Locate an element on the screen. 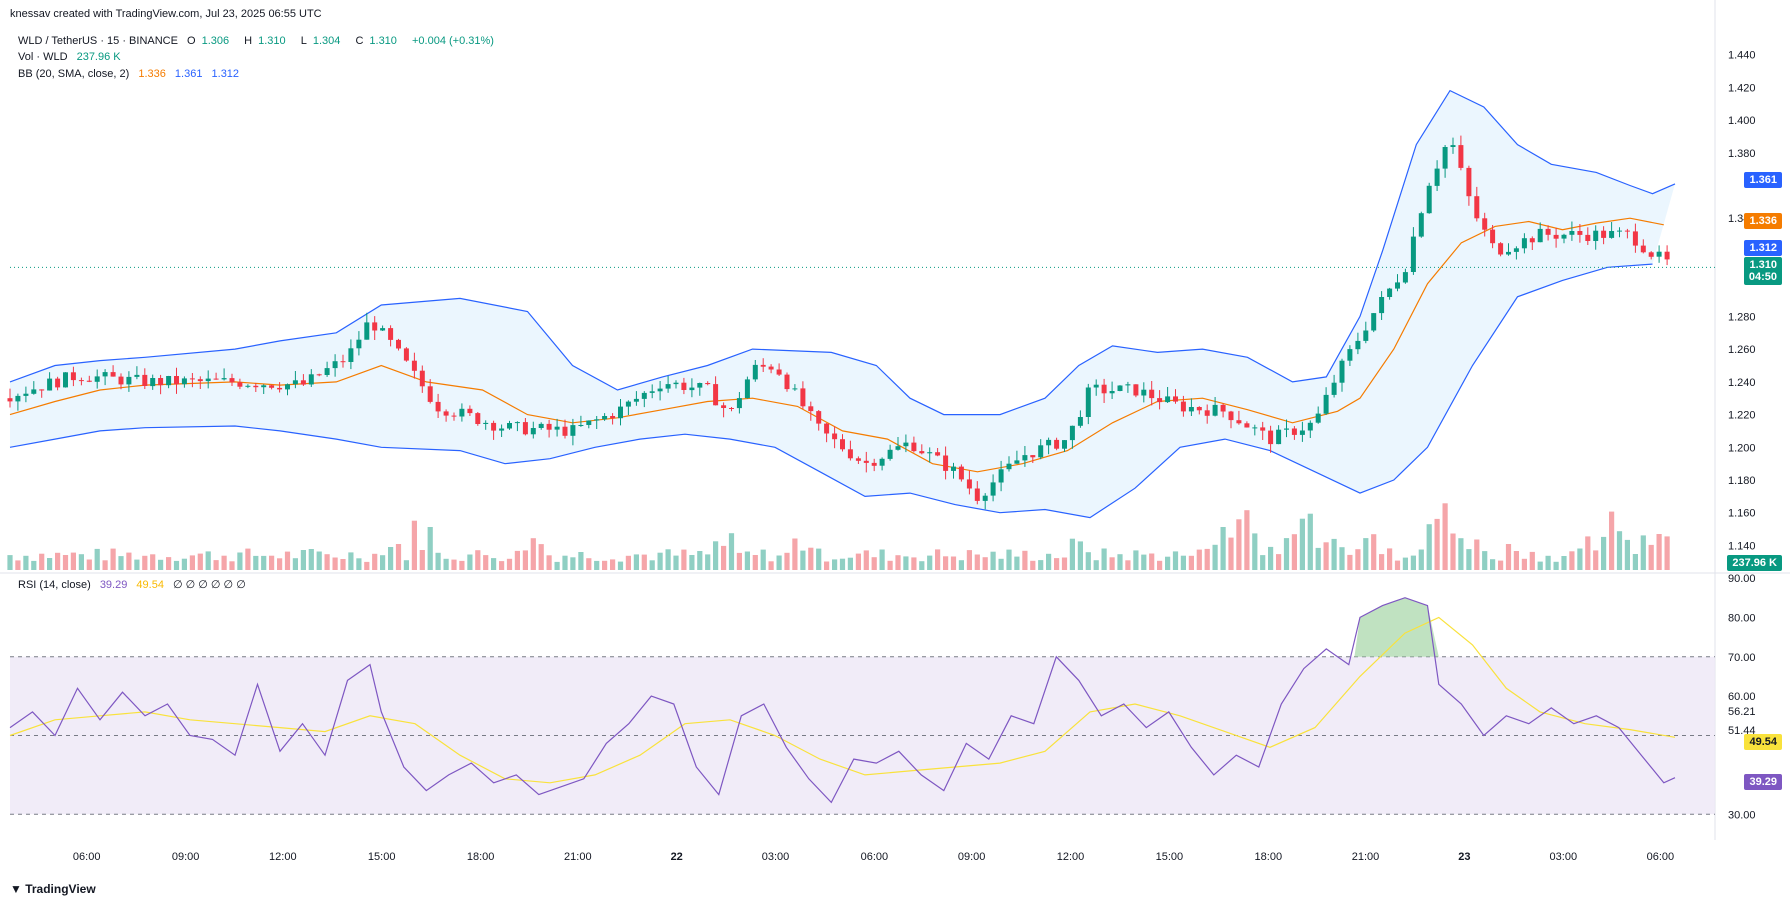  rsi-tick-label: 30.00 is located at coordinates (1742, 815).